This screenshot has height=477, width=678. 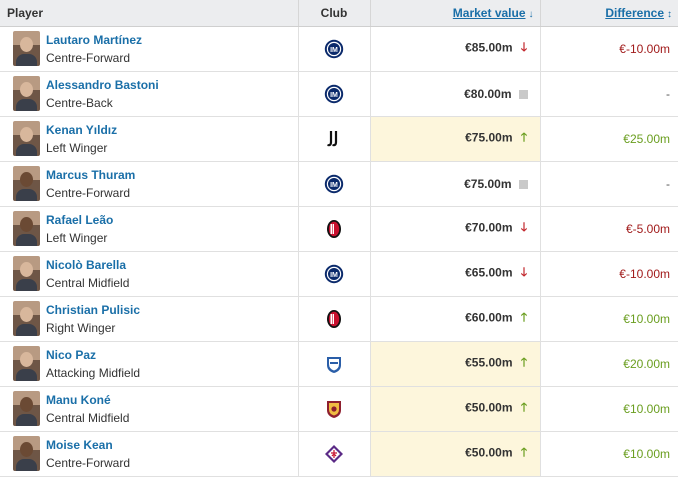 What do you see at coordinates (71, 354) in the screenshot?
I see `player-name-link: Nico Paz` at bounding box center [71, 354].